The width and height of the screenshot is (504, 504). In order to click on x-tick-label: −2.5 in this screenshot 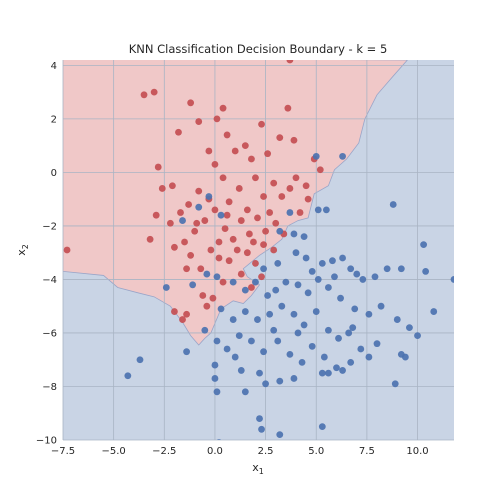, I will do `click(164, 451)`.